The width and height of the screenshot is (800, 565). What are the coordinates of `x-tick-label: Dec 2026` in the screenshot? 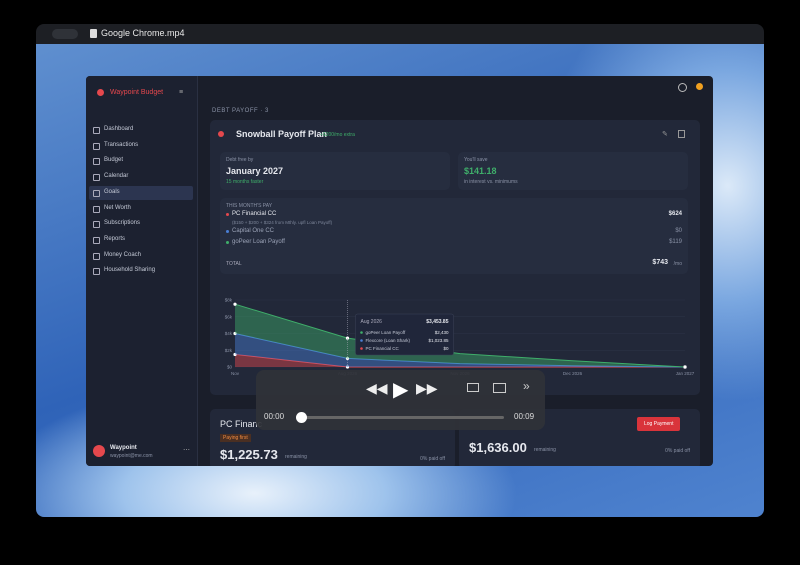 It's located at (573, 373).